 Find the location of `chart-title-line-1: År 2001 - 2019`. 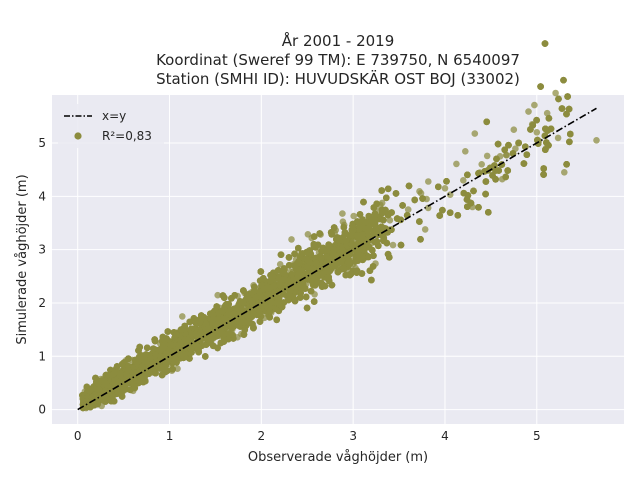

chart-title-line-1: År 2001 - 2019 is located at coordinates (338, 40).